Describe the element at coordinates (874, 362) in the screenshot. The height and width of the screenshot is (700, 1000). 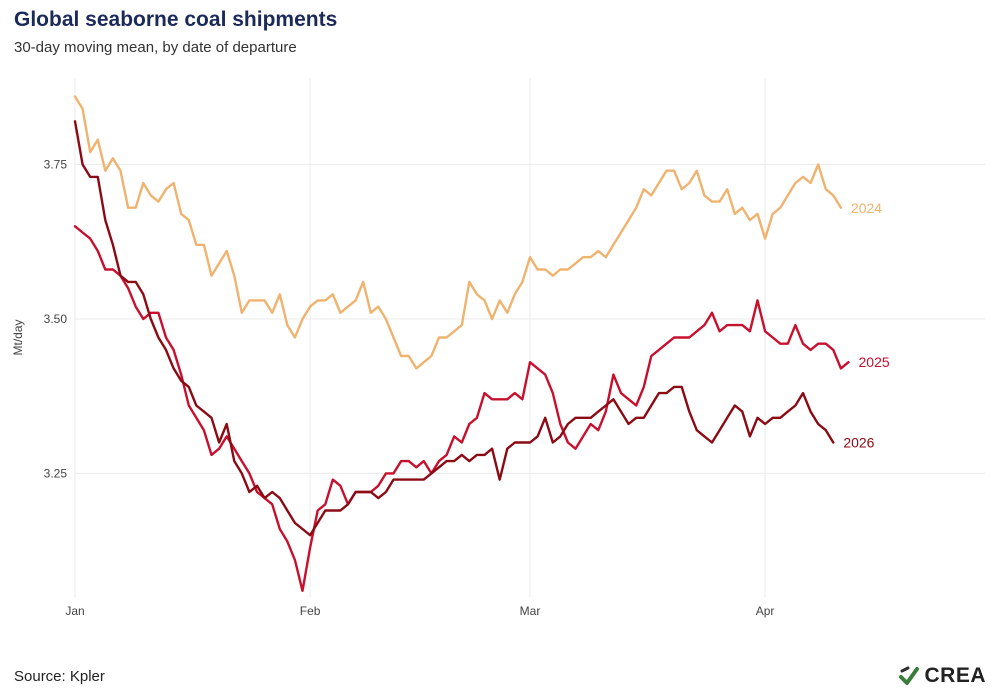
I see `series-label-2025: 2025` at that location.